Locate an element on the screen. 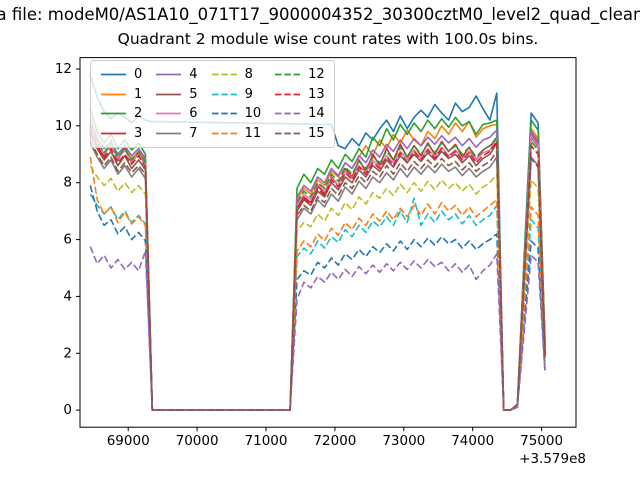 This screenshot has width=640, height=480. y-tick-label: 2 is located at coordinates (67, 353).